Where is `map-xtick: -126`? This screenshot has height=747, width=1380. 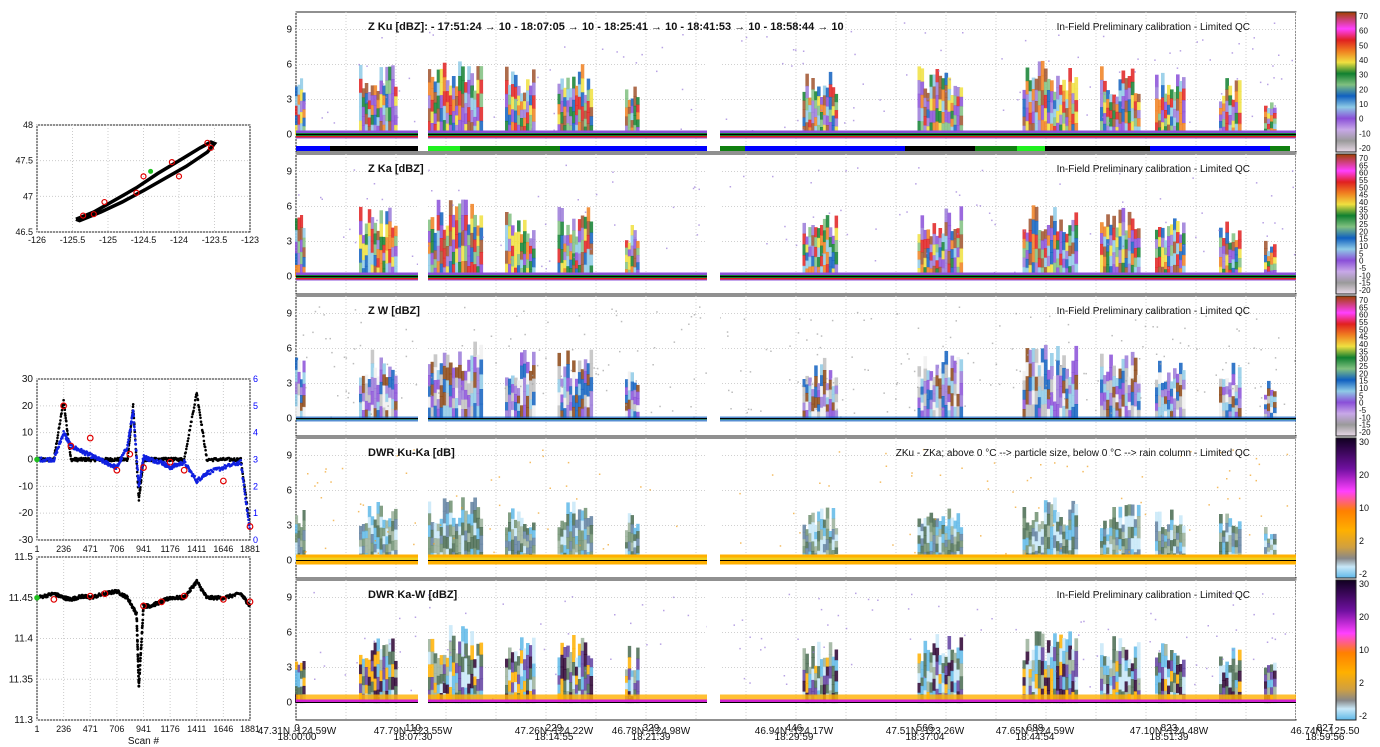 map-xtick: -126 is located at coordinates (37, 240).